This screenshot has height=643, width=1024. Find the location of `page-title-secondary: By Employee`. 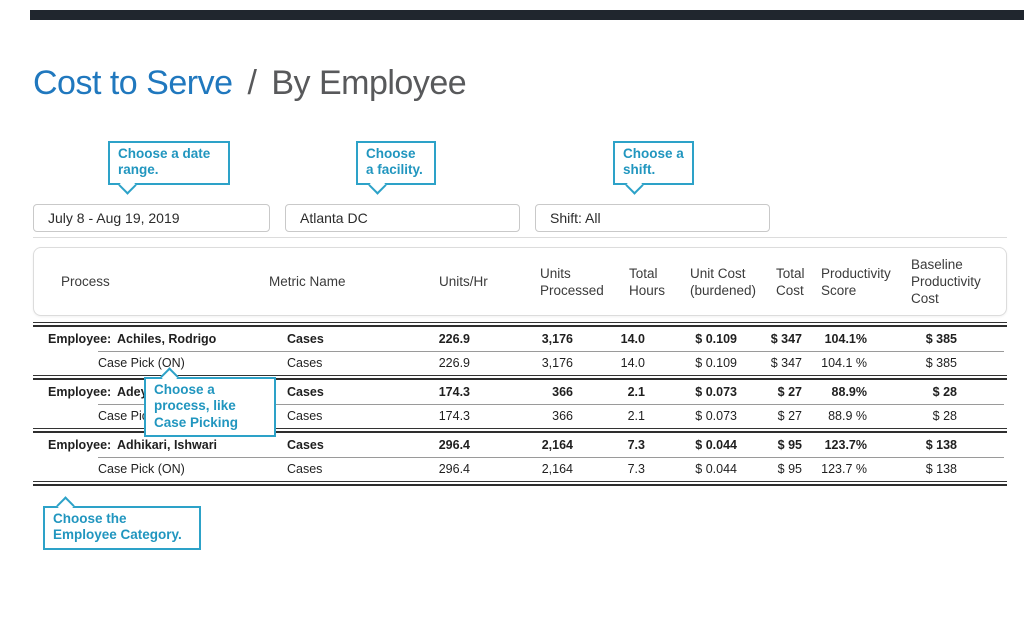

page-title-secondary: By Employee is located at coordinates (369, 83).